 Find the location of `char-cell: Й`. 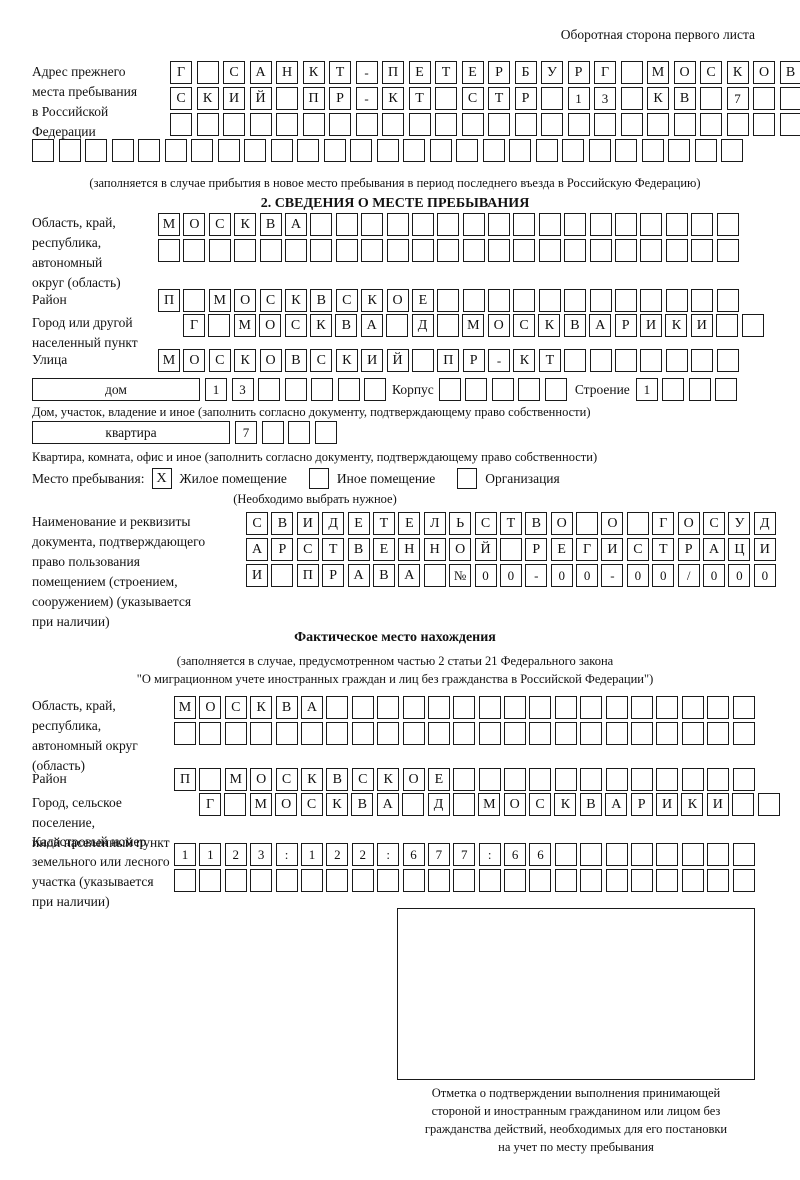

char-cell: Й is located at coordinates (485, 549).